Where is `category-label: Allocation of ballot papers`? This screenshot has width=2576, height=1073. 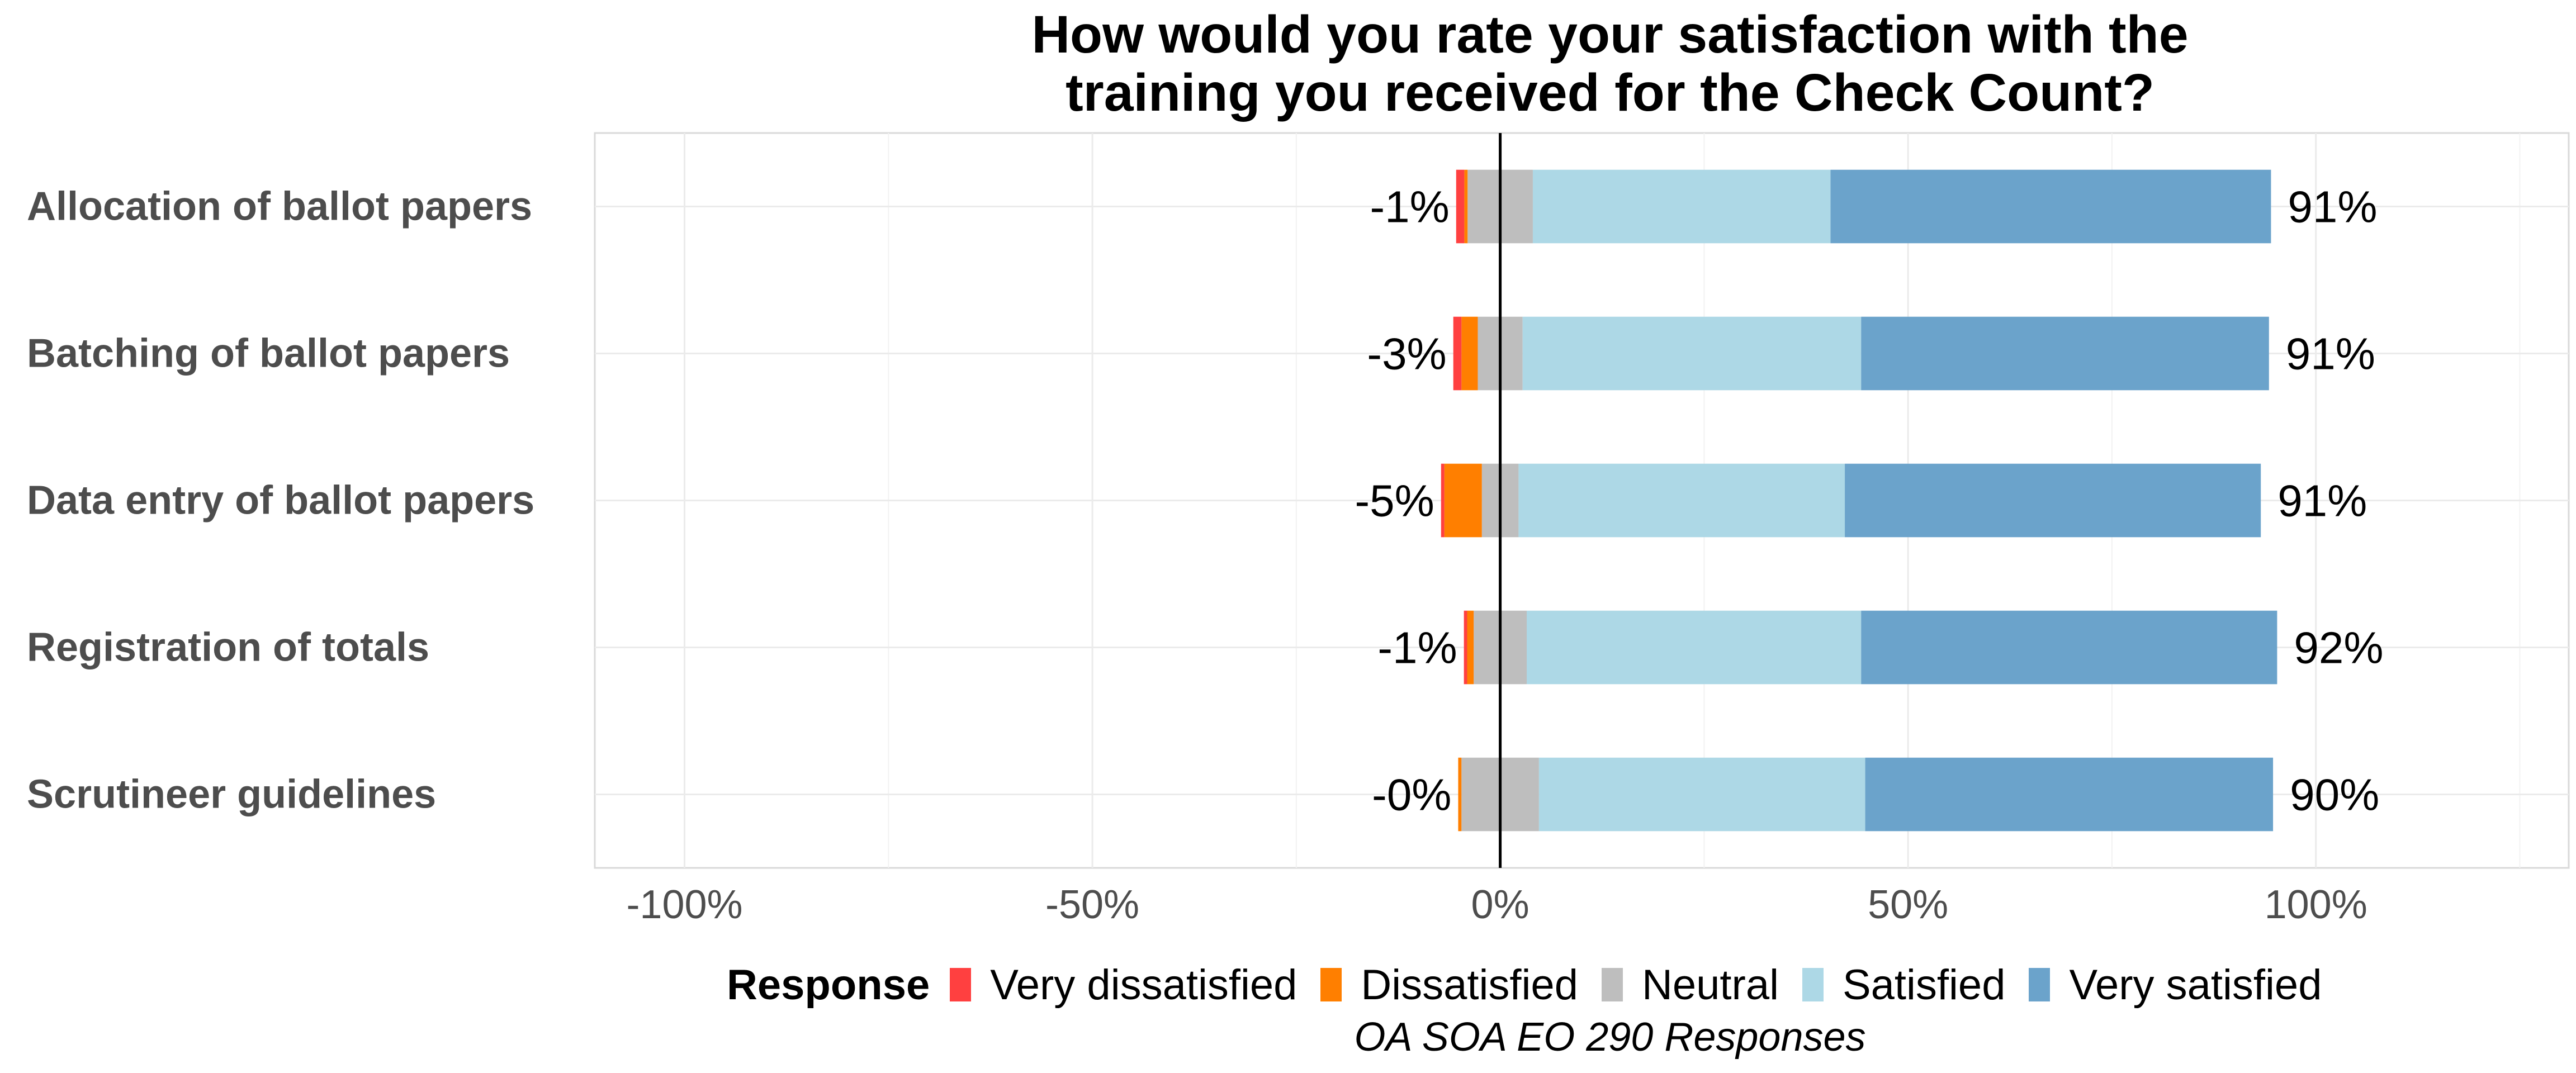 category-label: Allocation of ballot papers is located at coordinates (279, 206).